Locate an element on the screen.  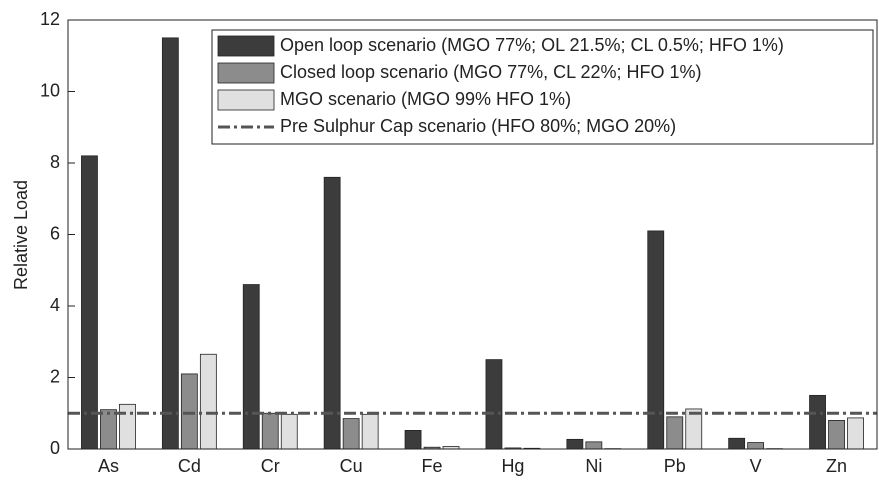
x-tick-label: V is located at coordinates (756, 466).